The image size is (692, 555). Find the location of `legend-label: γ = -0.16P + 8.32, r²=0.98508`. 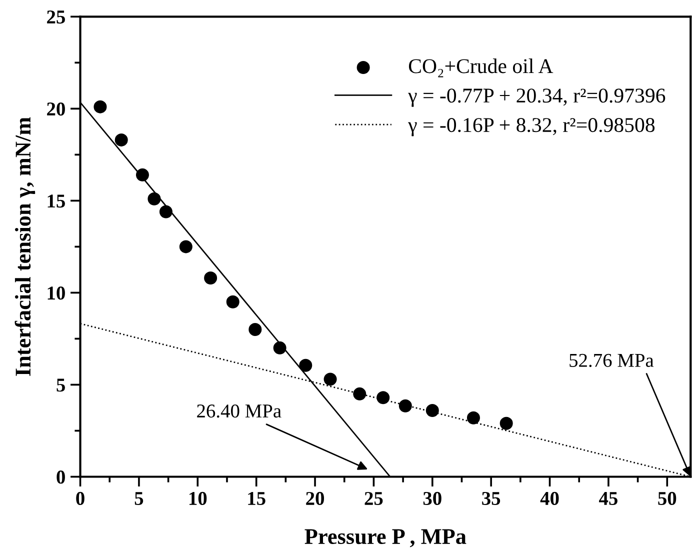

legend-label: γ = -0.16P + 8.32, r²=0.98508 is located at coordinates (531, 127).